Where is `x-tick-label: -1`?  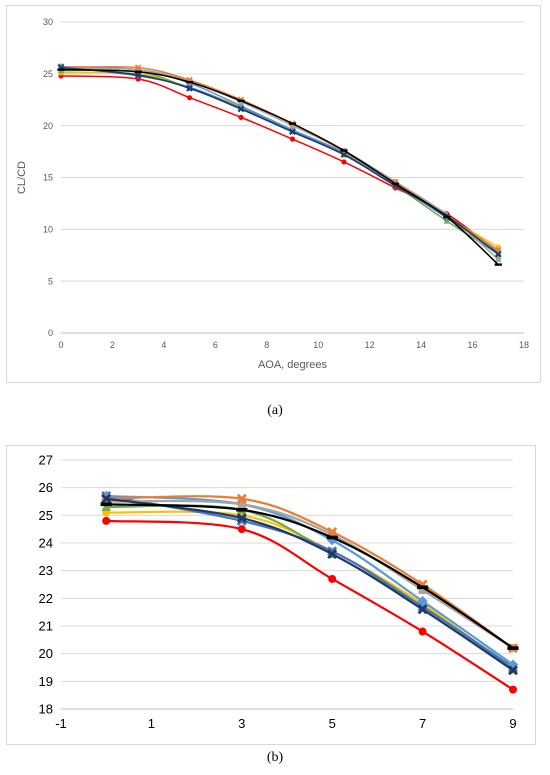
x-tick-label: -1 is located at coordinates (61, 723).